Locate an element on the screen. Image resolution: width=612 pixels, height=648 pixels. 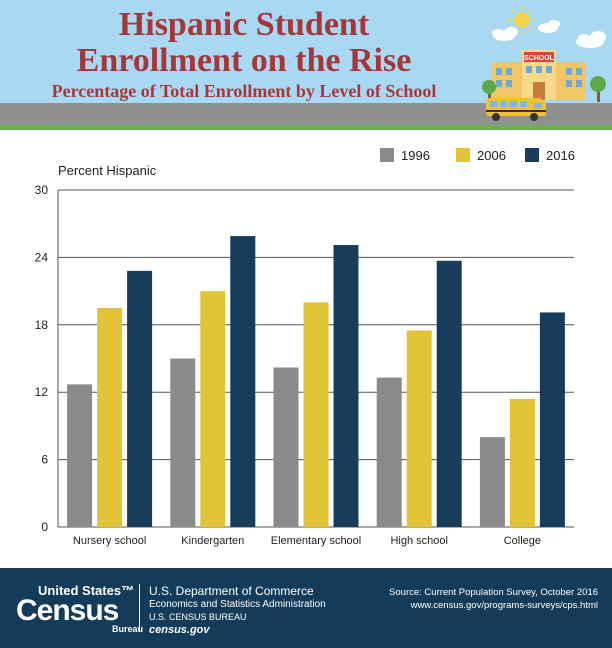
bar-2016-high-school is located at coordinates (449, 393).